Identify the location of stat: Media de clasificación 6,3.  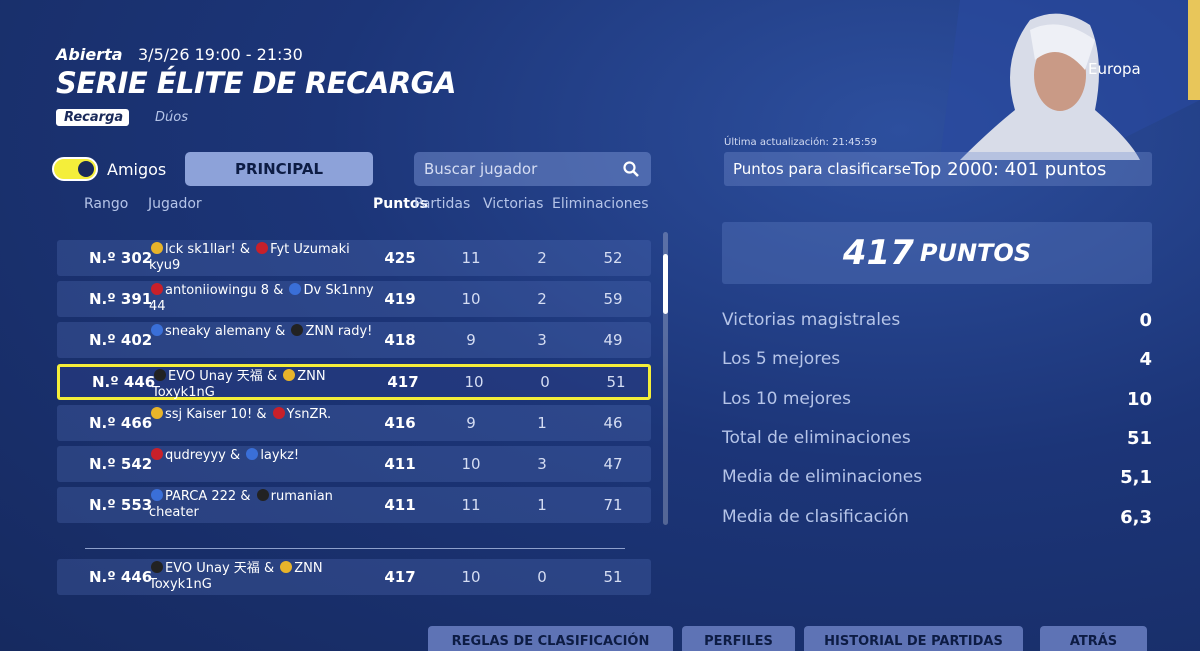
(937, 517).